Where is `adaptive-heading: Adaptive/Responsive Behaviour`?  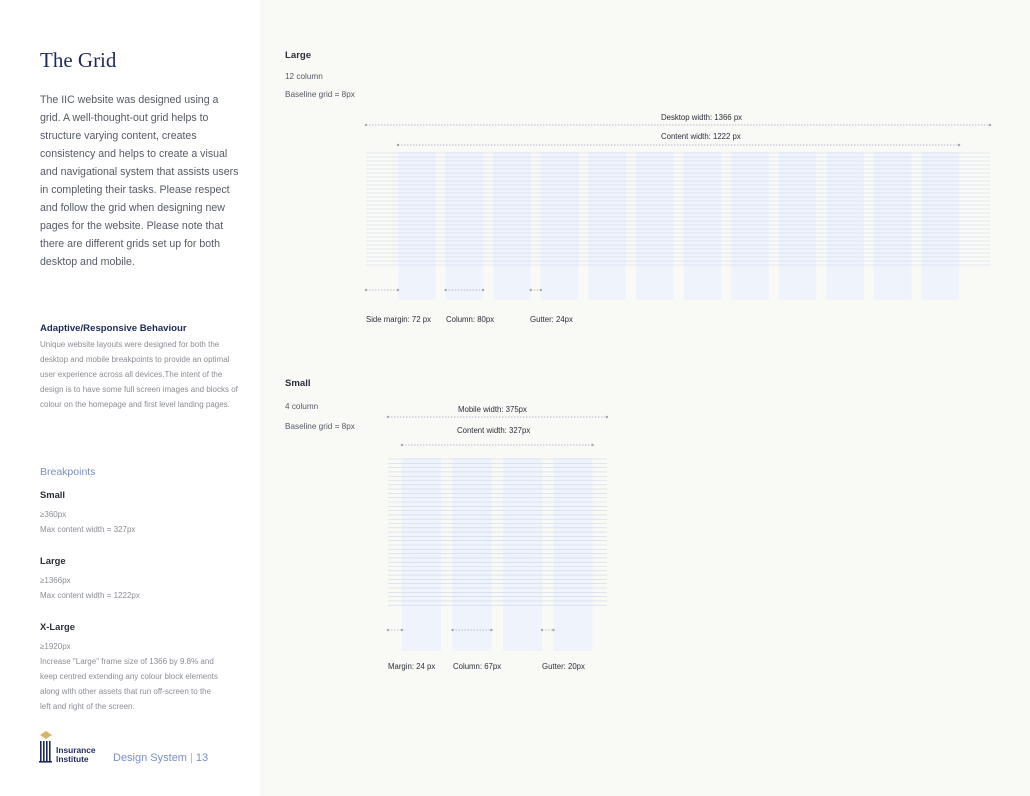
adaptive-heading: Adaptive/Responsive Behaviour is located at coordinates (113, 328).